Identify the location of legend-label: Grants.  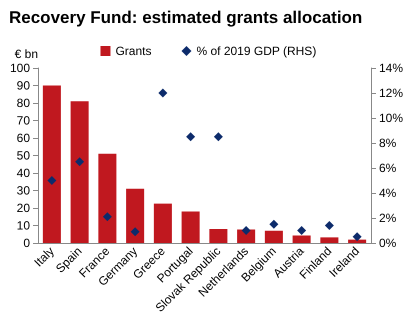
(133, 51).